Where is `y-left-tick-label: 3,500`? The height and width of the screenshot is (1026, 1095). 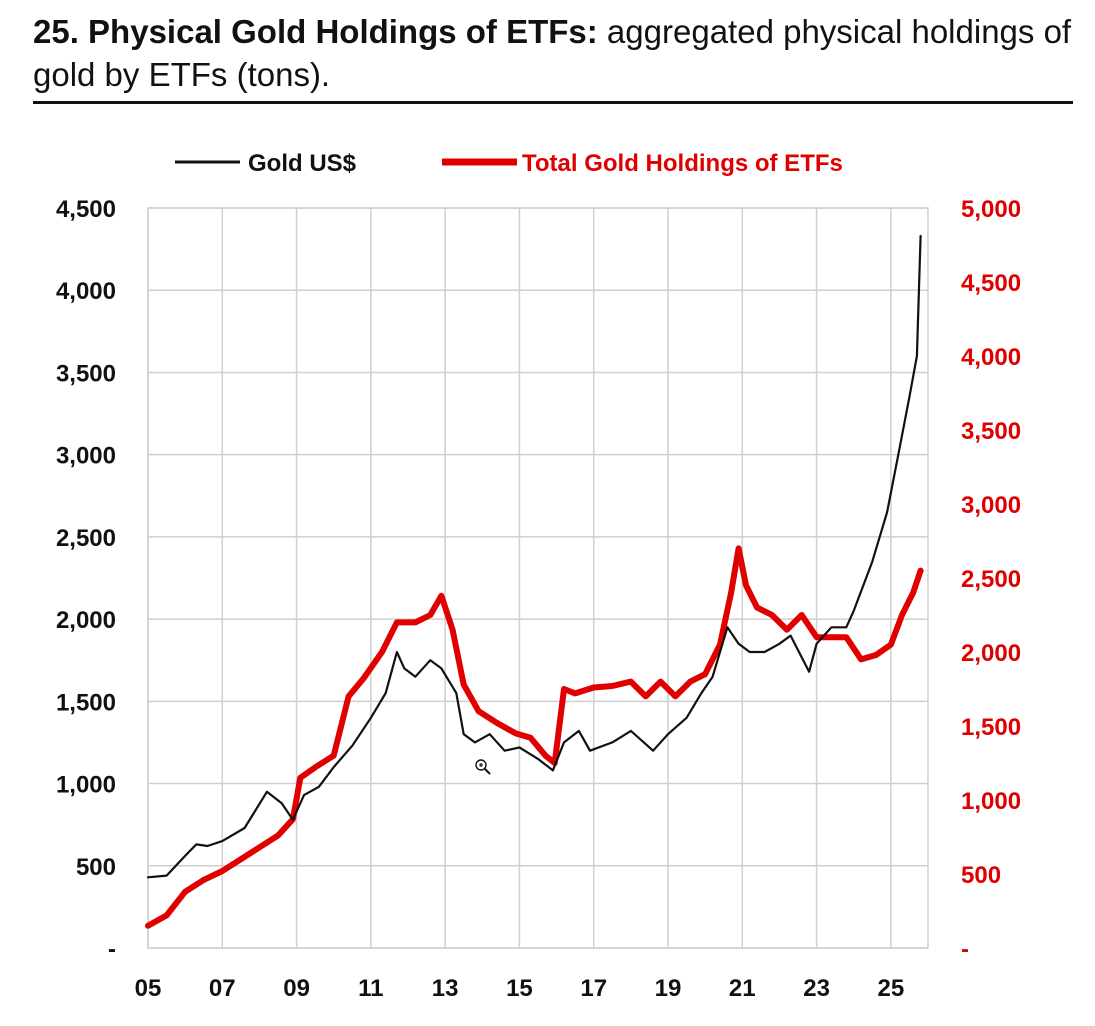 y-left-tick-label: 3,500 is located at coordinates (86, 373).